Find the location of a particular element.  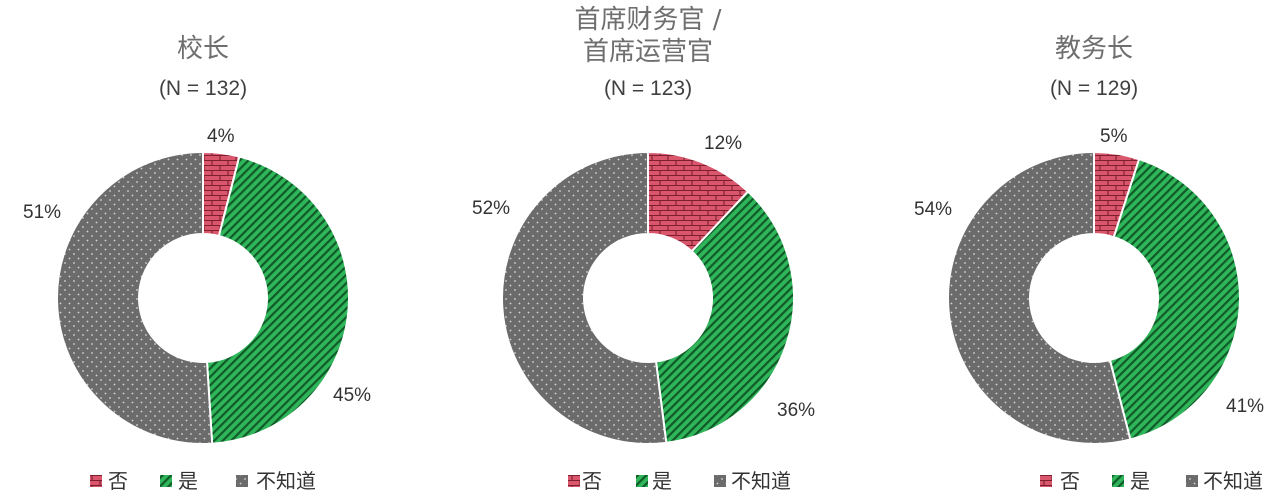

value-label-no: 4% is located at coordinates (221, 136).